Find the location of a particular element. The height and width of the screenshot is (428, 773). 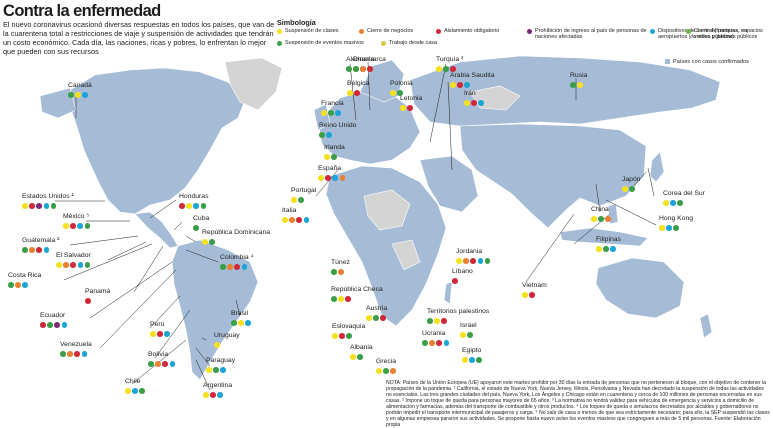

country-label: Eslovaquia is located at coordinates (349, 326).